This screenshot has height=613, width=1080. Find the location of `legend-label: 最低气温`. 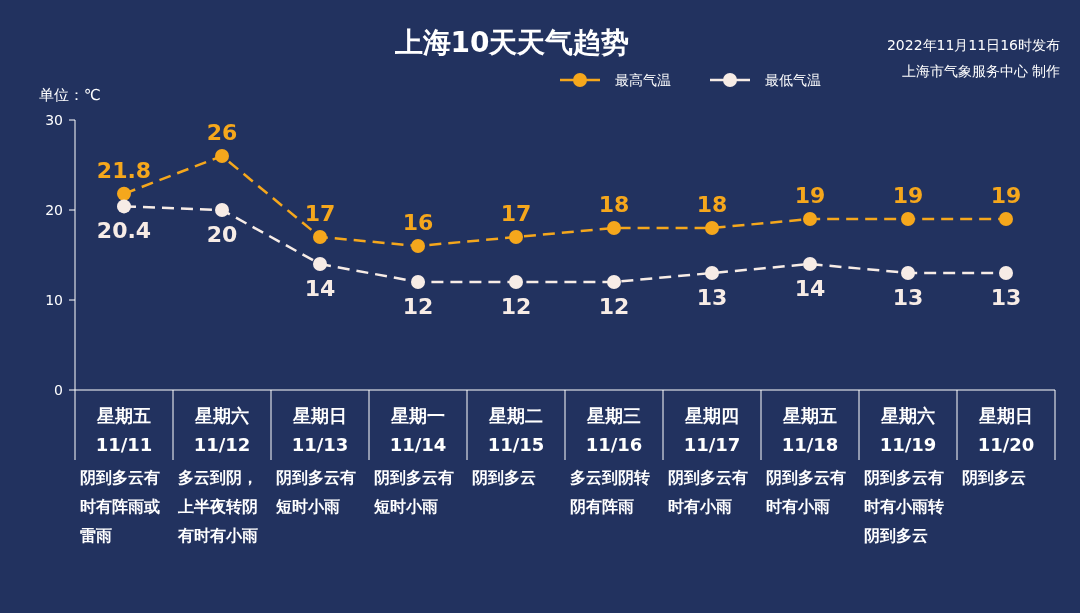

legend-label: 最低气温 is located at coordinates (793, 80).